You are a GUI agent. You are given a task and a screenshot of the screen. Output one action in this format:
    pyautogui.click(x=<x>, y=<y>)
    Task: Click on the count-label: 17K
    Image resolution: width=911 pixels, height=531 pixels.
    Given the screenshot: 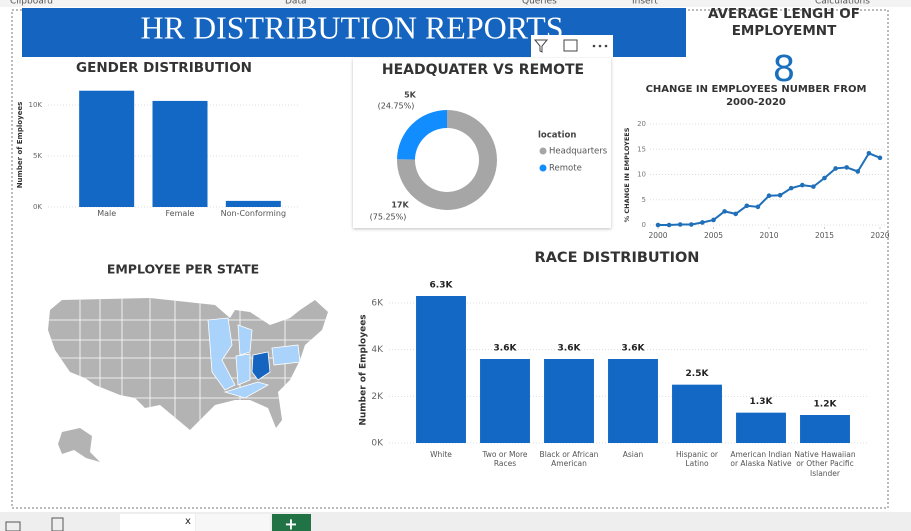 What is the action you would take?
    pyautogui.click(x=400, y=205)
    